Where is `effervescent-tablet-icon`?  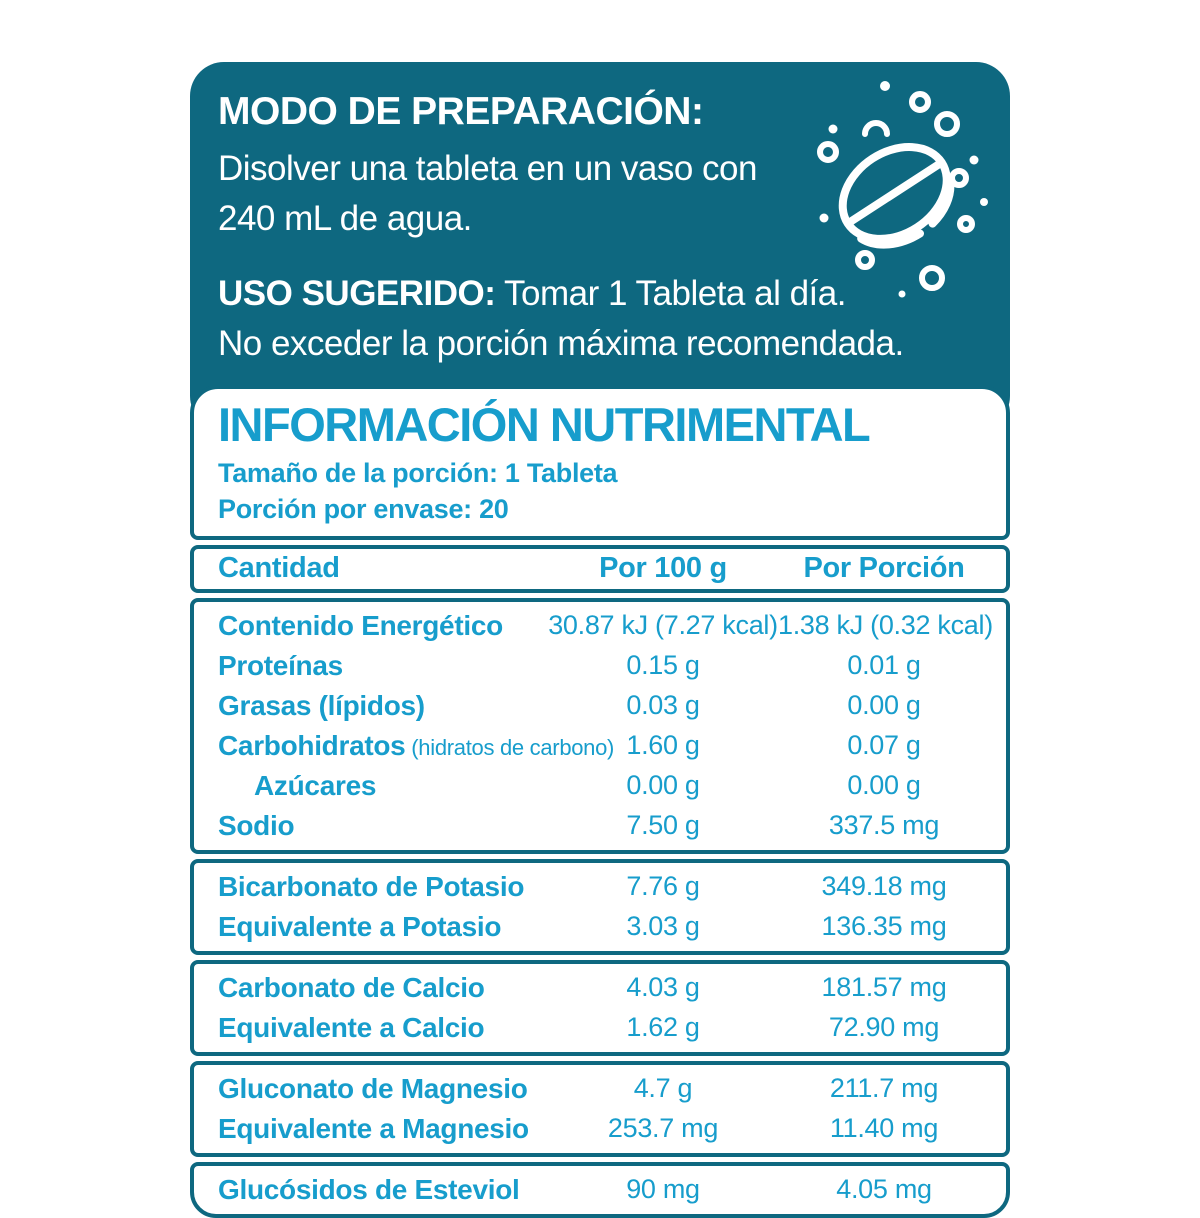 effervescent-tablet-icon is located at coordinates (902, 189).